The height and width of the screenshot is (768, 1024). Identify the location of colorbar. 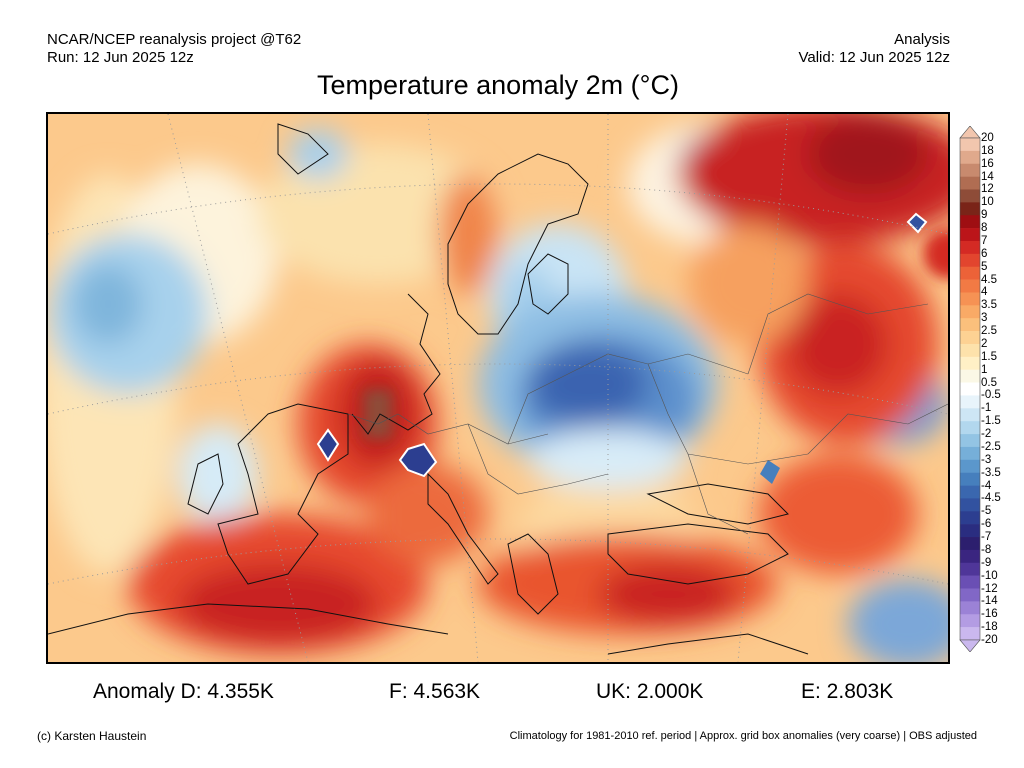
(970, 389).